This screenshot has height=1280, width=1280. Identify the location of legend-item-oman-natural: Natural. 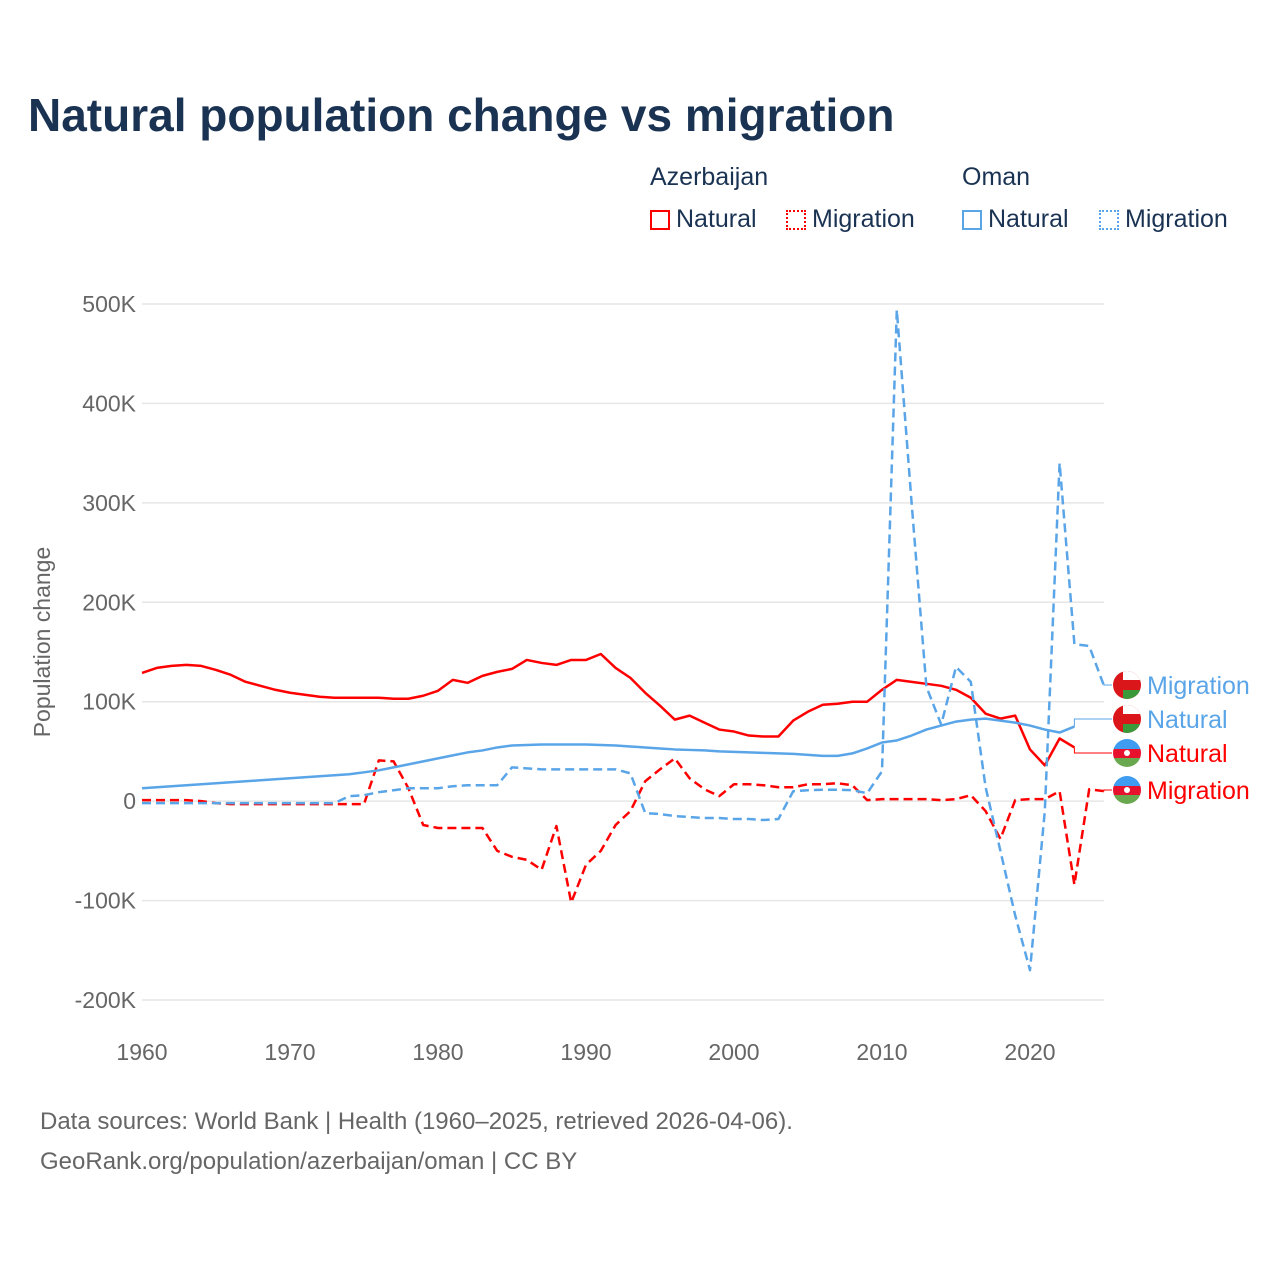
(1015, 219).